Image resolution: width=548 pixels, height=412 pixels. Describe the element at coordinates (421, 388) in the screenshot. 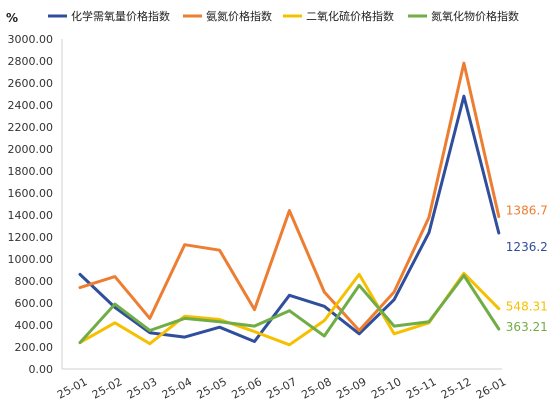

I see `x-tick-label: 25-11` at that location.